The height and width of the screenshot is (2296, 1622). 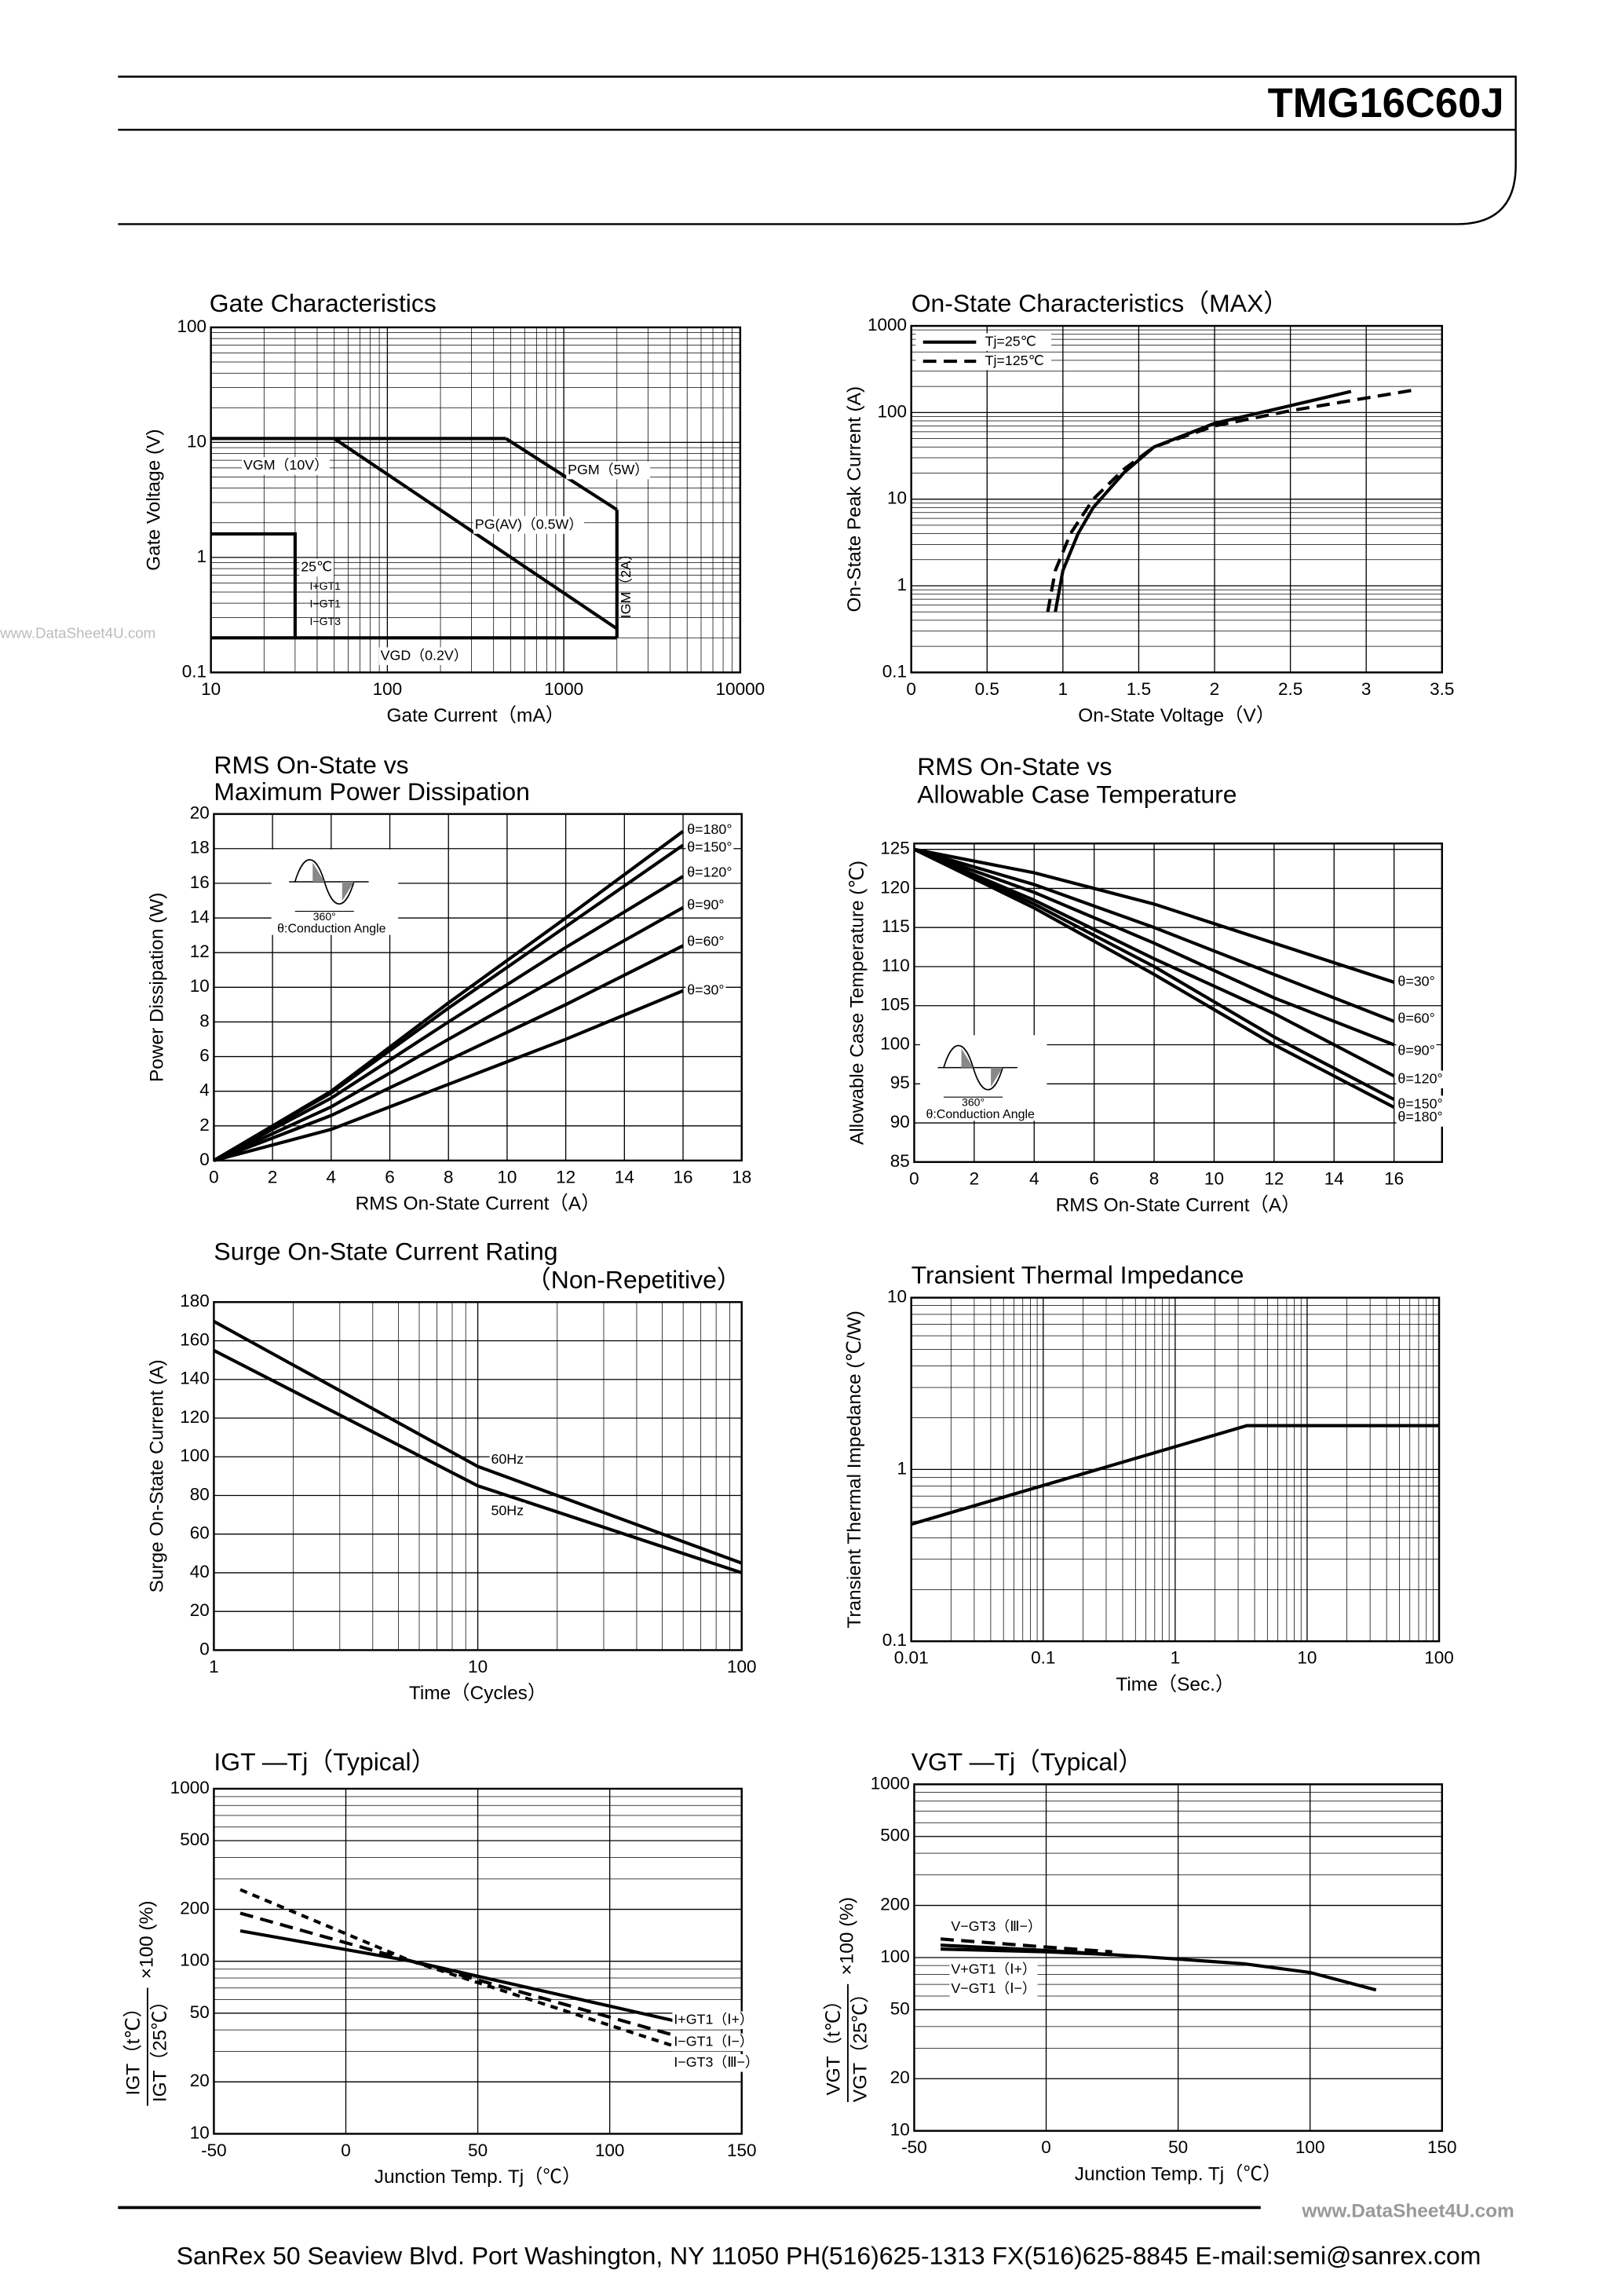 I want to click on y-tick-label: 85, so click(x=900, y=1161).